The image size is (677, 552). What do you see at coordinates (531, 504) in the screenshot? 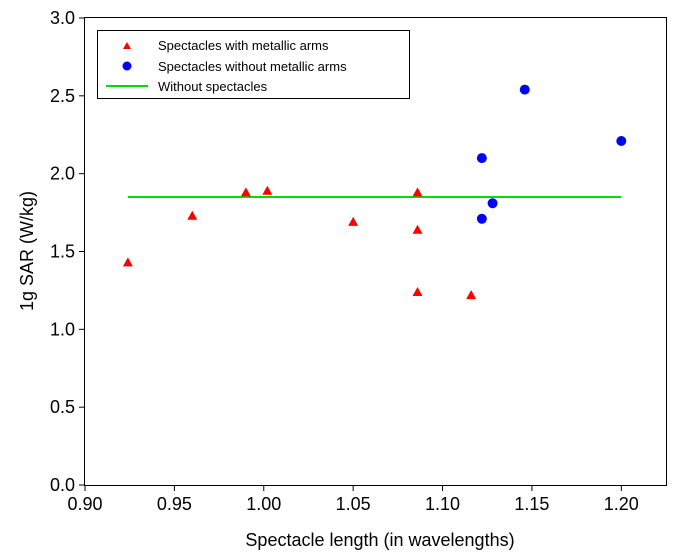
I see `x-tick-label: 1.15` at bounding box center [531, 504].